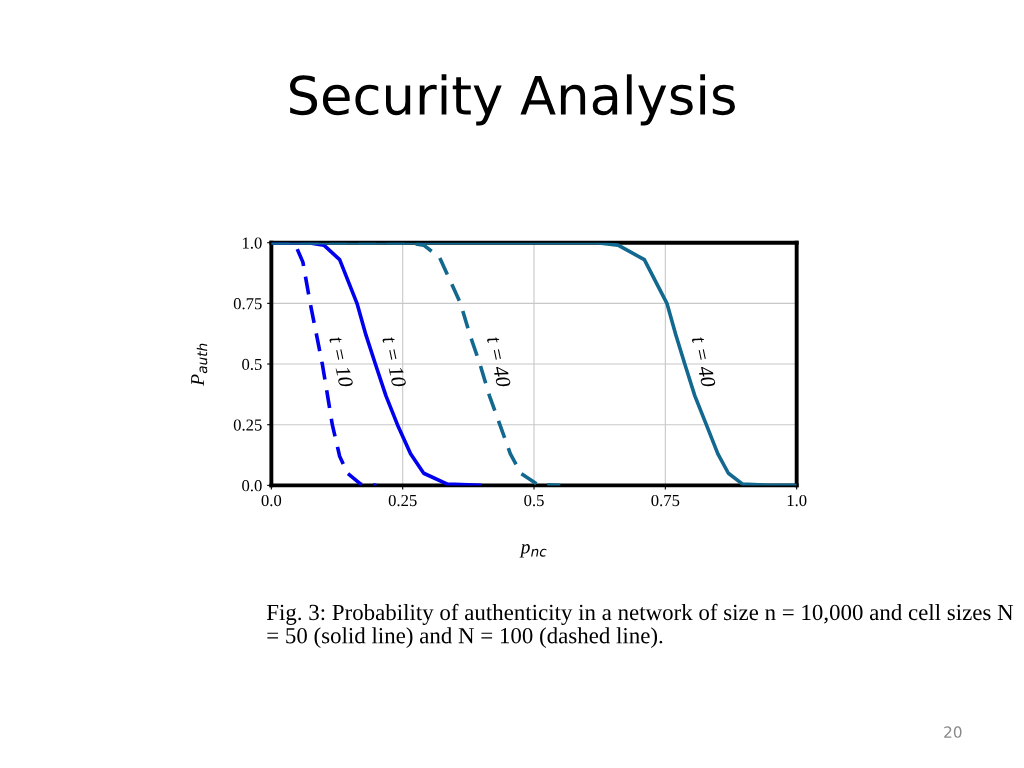  Describe the element at coordinates (252, 243) in the screenshot. I see `y-tick-label: 1.0` at that location.